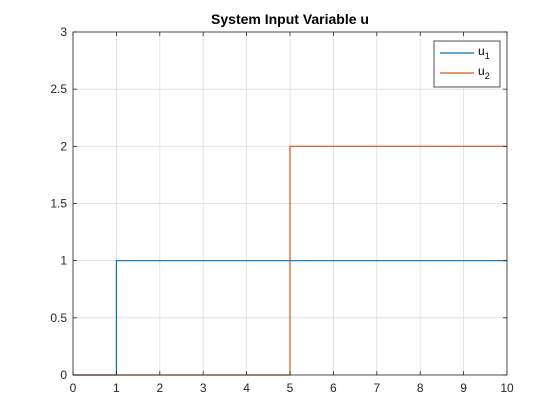 The height and width of the screenshot is (420, 560). I want to click on legend-label-2: u2, so click(484, 72).